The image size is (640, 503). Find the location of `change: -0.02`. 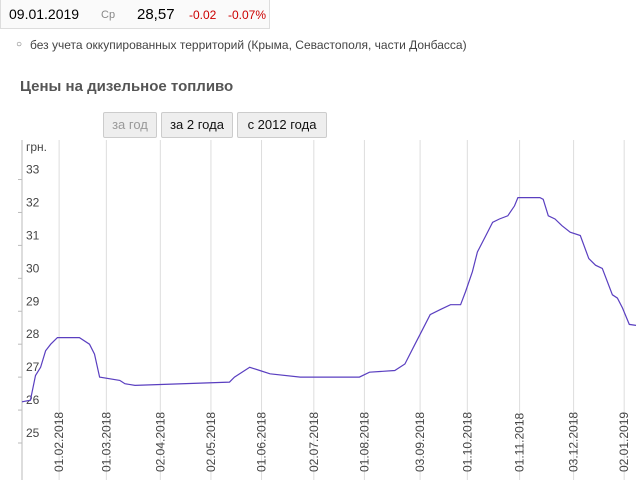

change: -0.02 is located at coordinates (203, 15).